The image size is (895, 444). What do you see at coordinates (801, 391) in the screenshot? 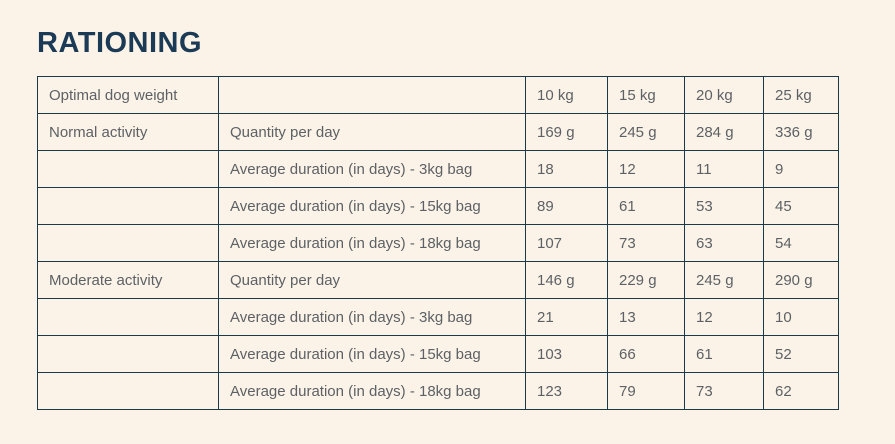
I see `value-cell: 62` at bounding box center [801, 391].